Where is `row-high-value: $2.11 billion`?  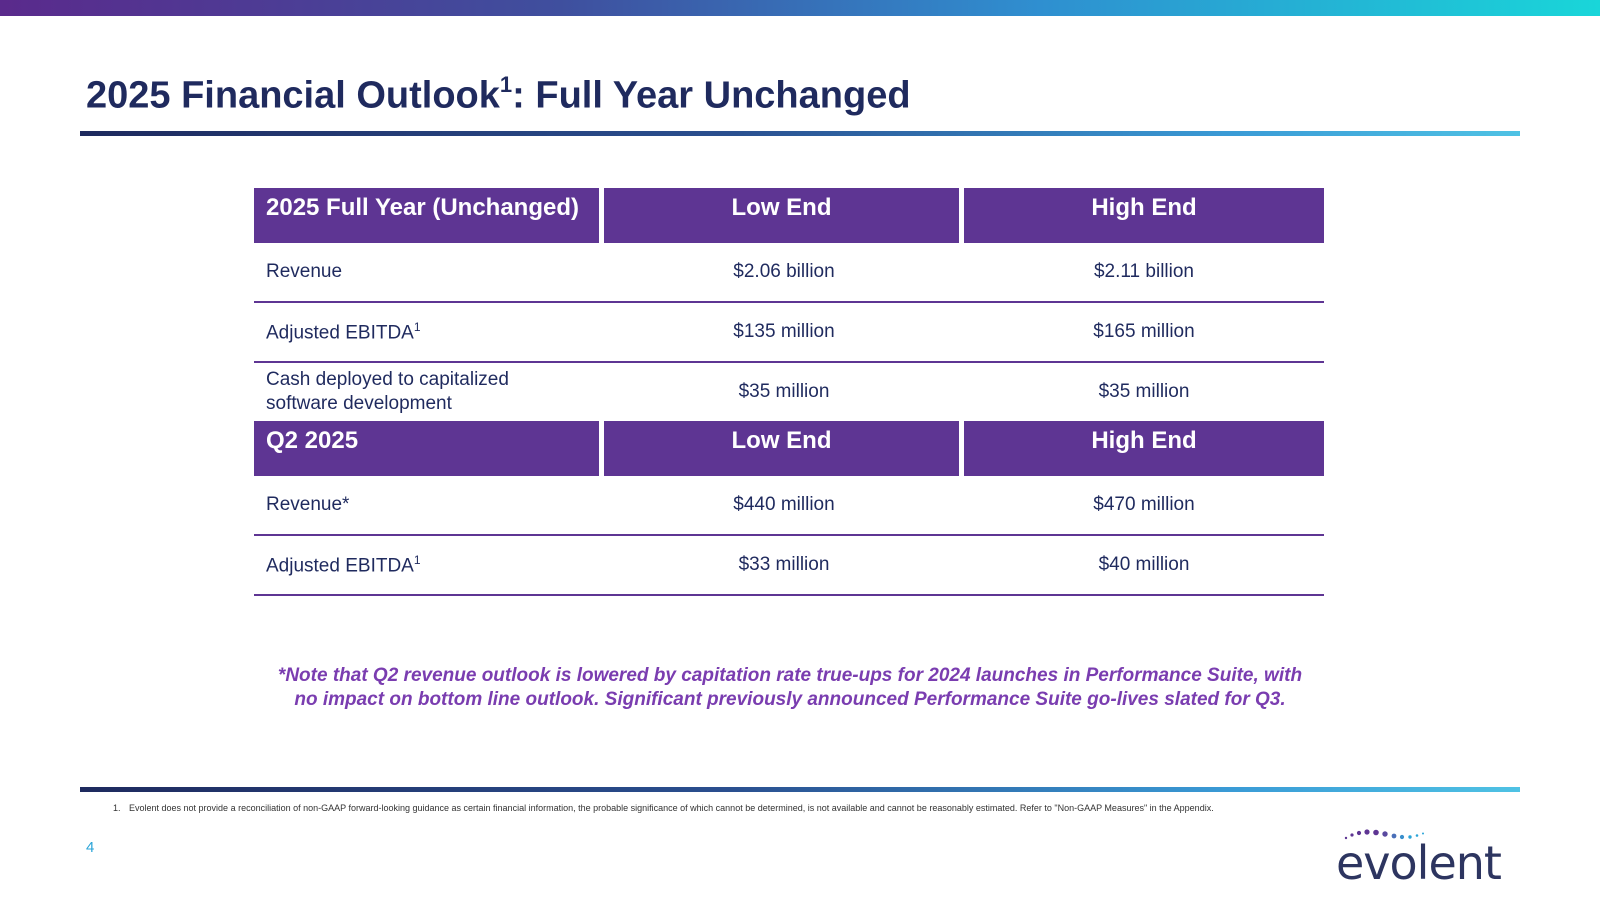 row-high-value: $2.11 billion is located at coordinates (1144, 273).